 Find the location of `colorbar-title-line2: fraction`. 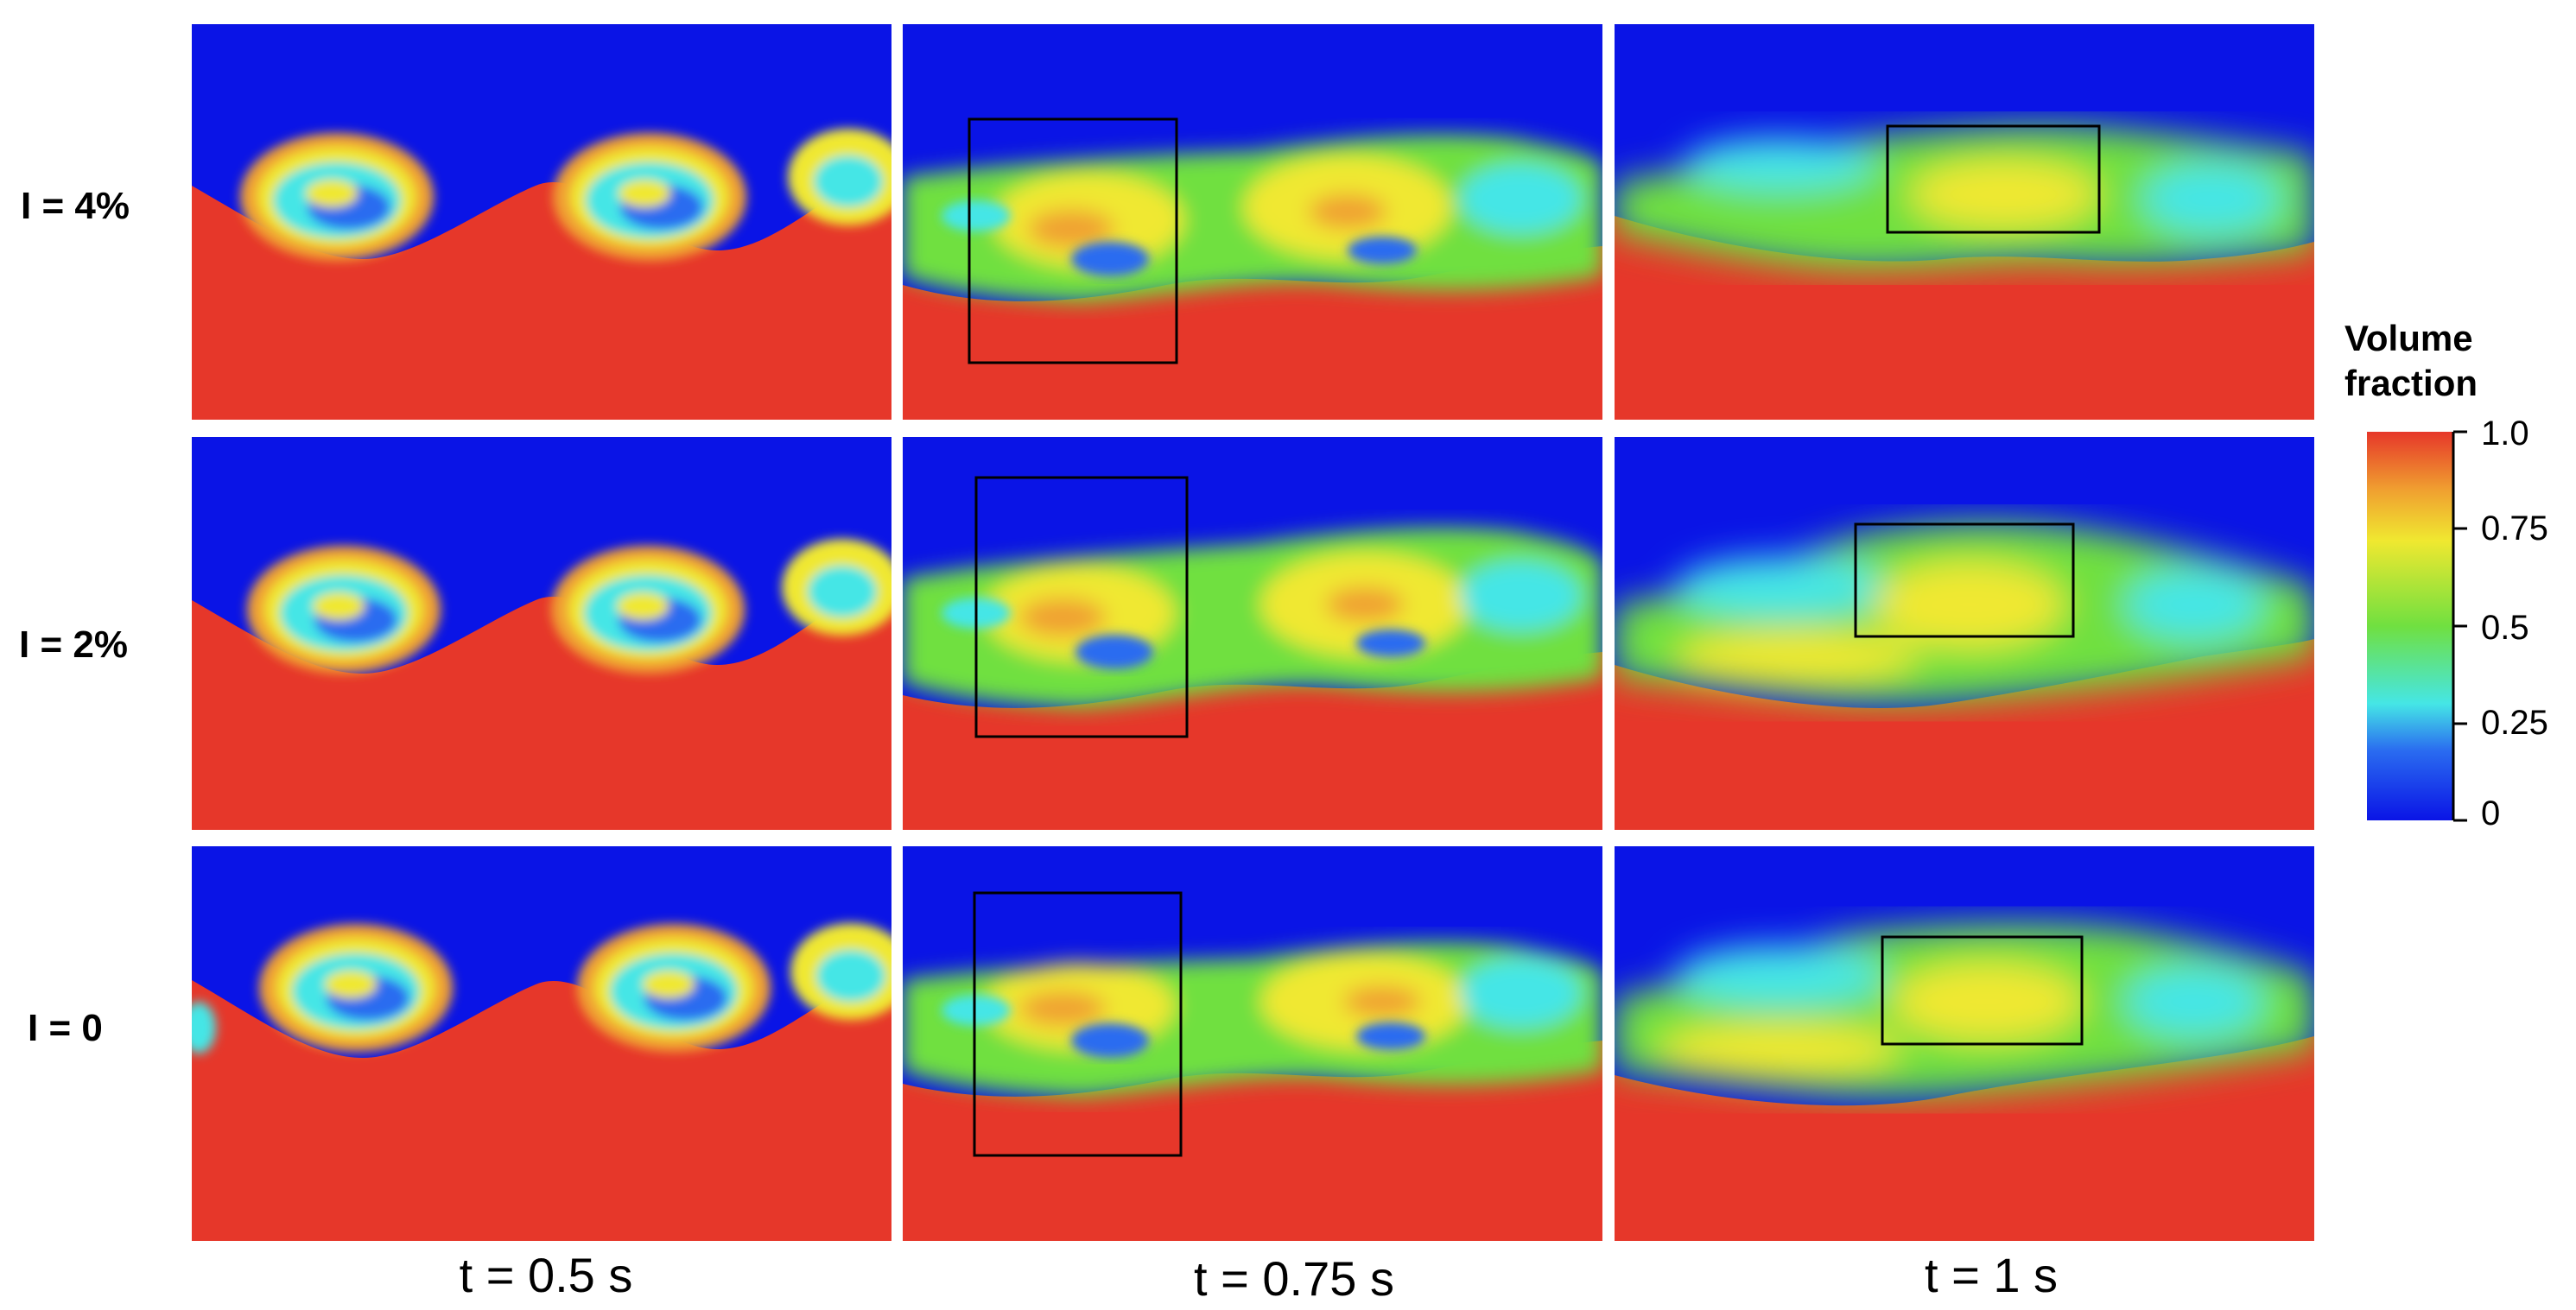

colorbar-title-line2: fraction is located at coordinates (2411, 383).